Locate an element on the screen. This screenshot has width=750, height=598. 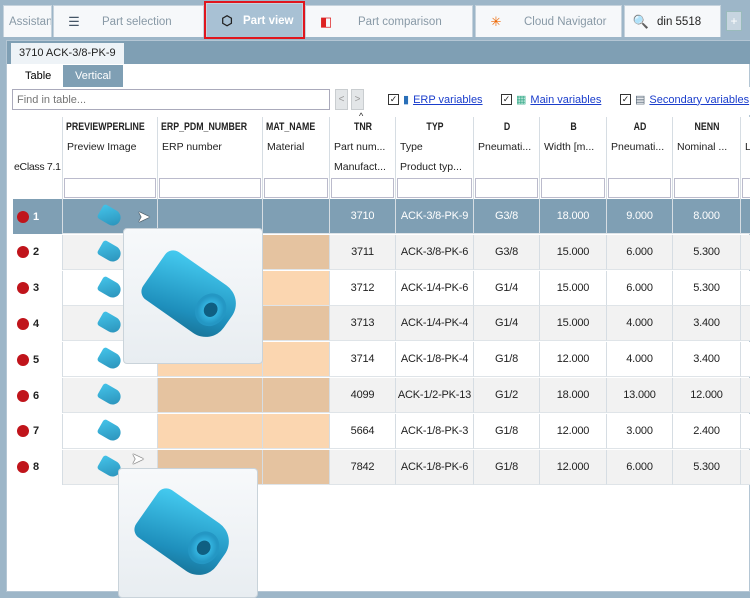
tab-assistant: Assistant is located at coordinates (27, 21).